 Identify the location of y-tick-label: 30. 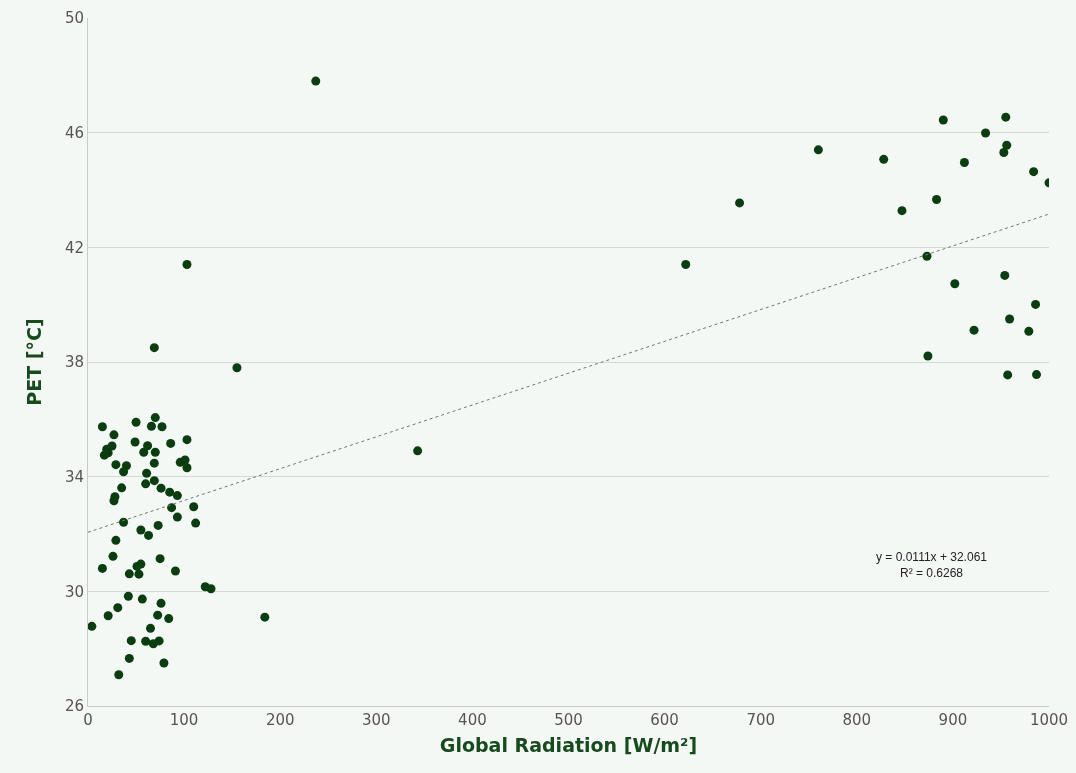
(74, 591).